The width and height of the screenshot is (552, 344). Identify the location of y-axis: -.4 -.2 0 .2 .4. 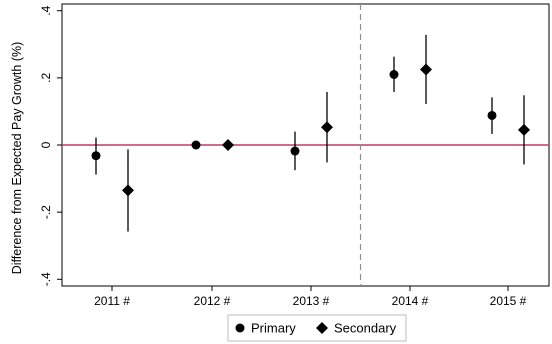
(50, 145).